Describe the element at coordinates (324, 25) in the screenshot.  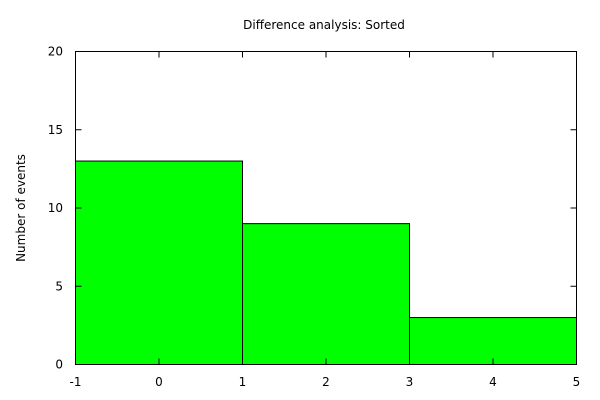
I see `chart-title: Difference analysis: Sorted` at that location.